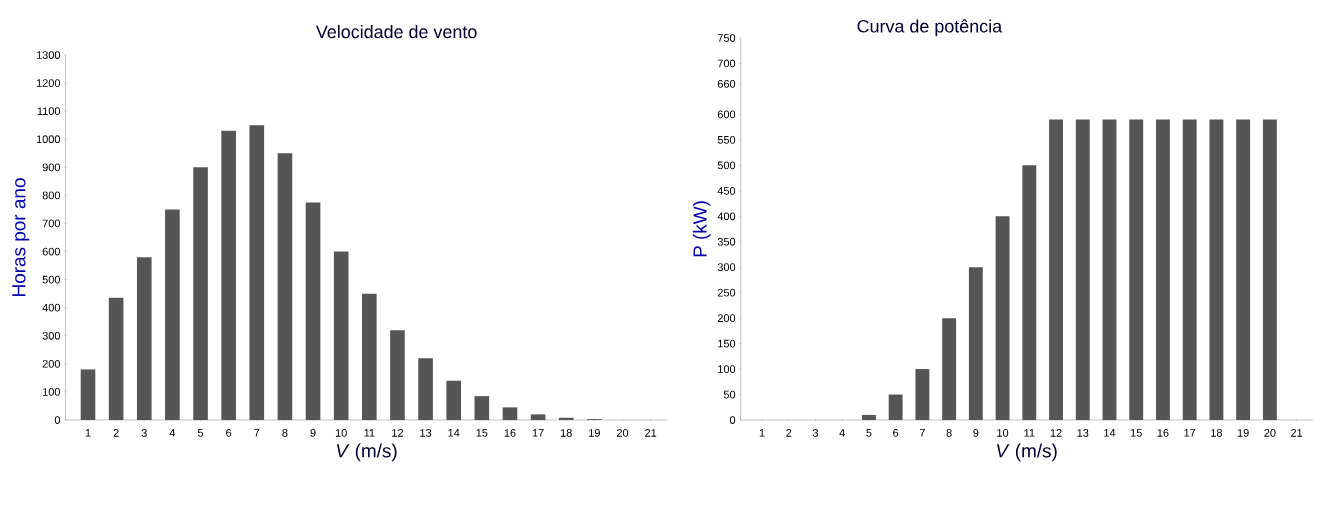  What do you see at coordinates (976, 433) in the screenshot?
I see `x-tick-label: 9` at bounding box center [976, 433].